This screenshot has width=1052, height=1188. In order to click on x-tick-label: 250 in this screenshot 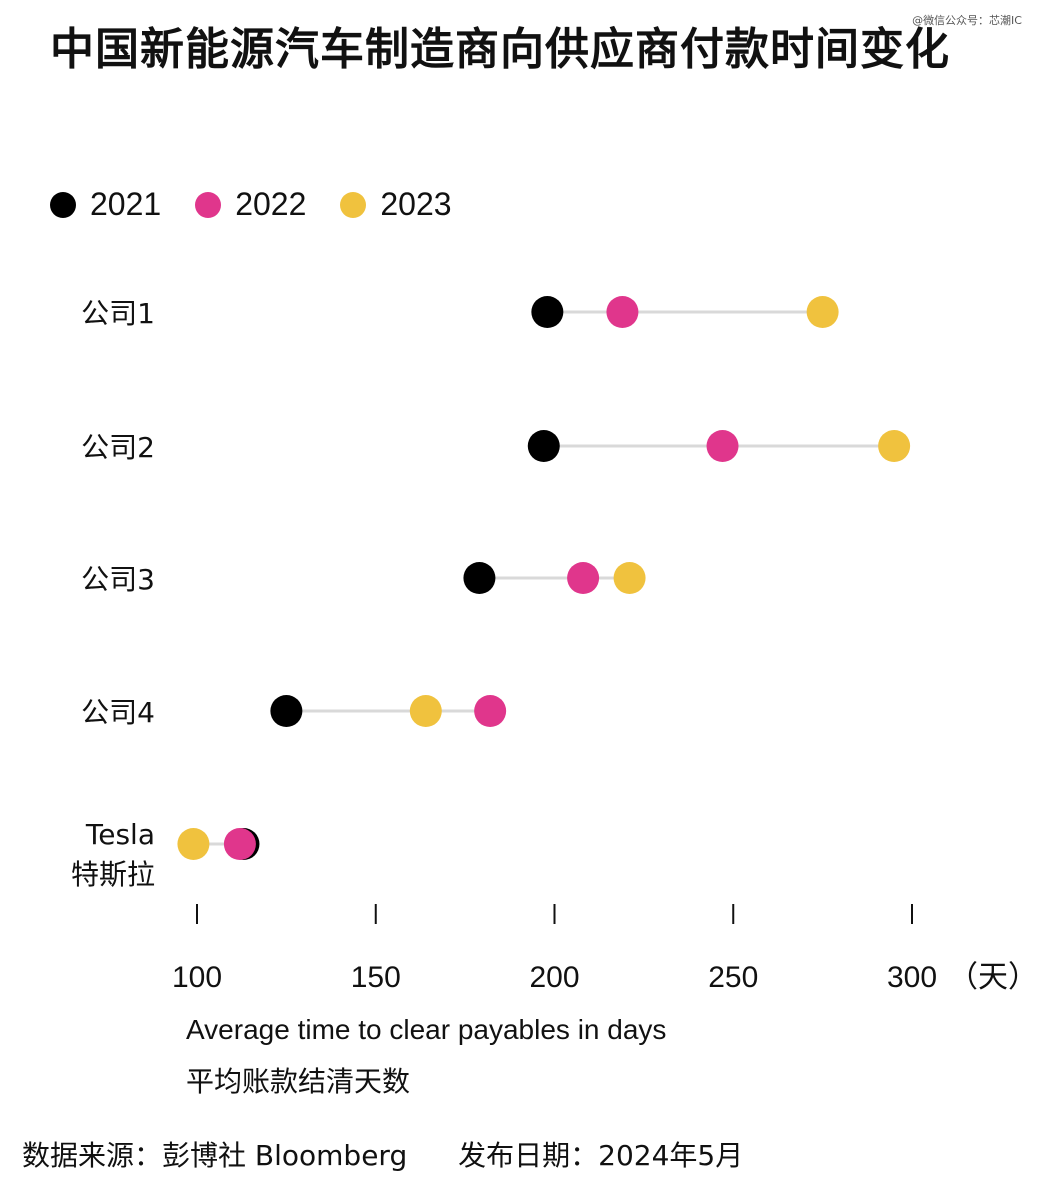, I will do `click(733, 977)`.